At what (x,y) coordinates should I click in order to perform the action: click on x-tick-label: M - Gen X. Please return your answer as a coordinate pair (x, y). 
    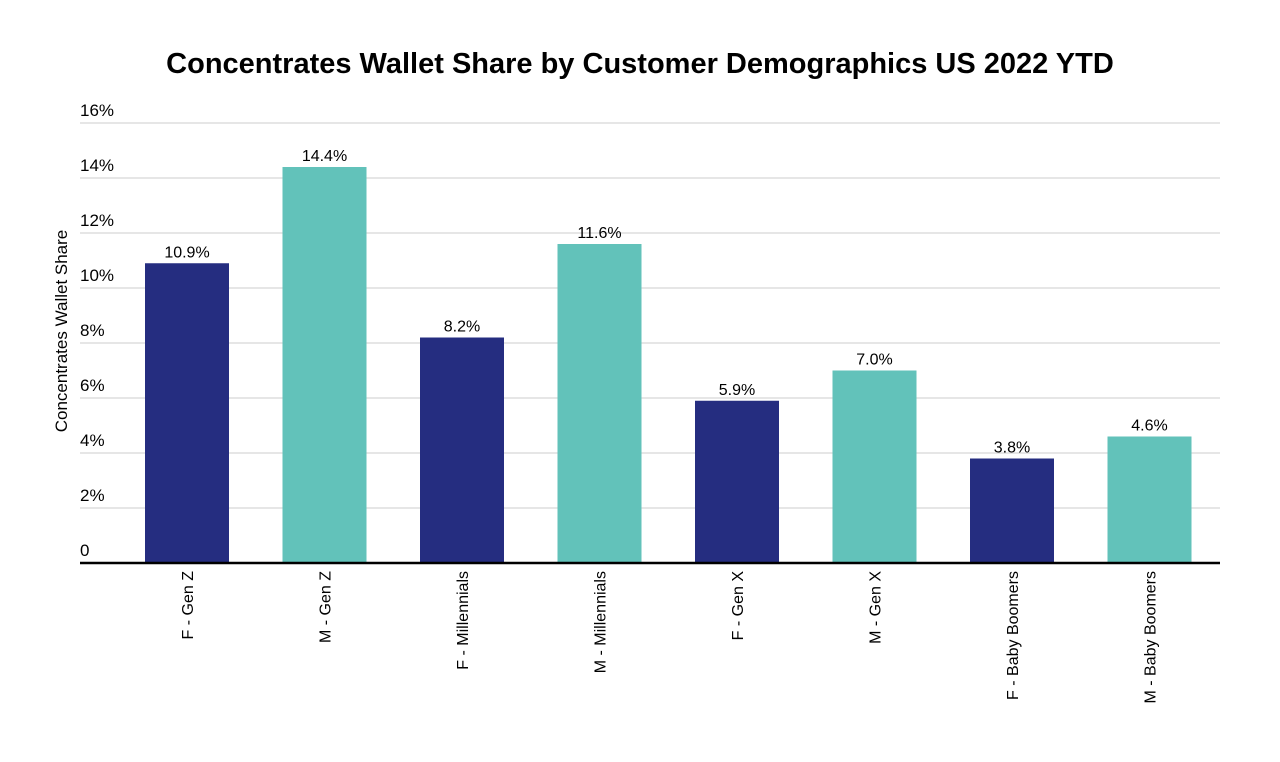
    Looking at the image, I should click on (876, 607).